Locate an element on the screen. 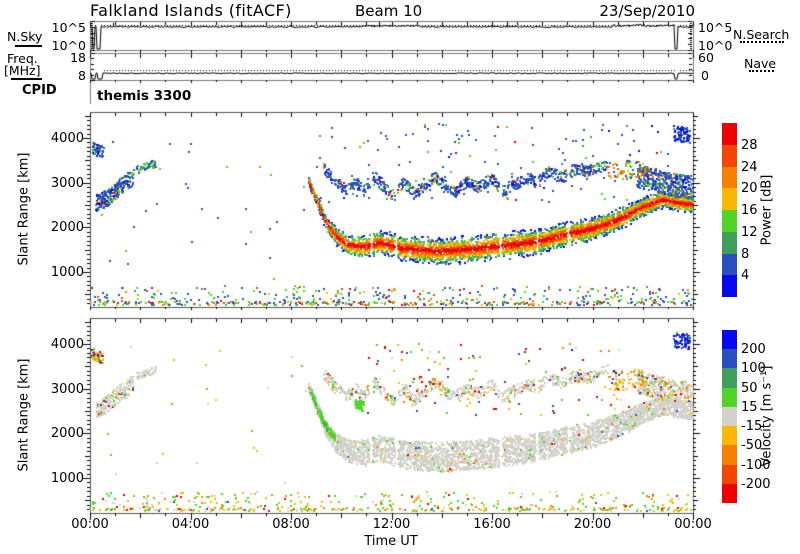  colorbar-tick-label: -200 is located at coordinates (756, 484).